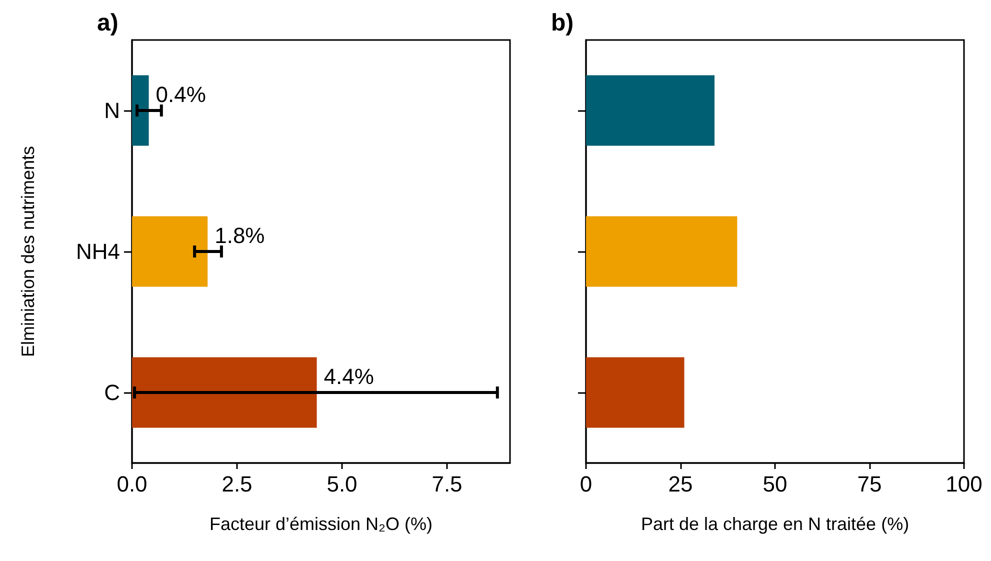  I want to click on y-axis-title: Elminiation des nutriments, so click(28, 252).